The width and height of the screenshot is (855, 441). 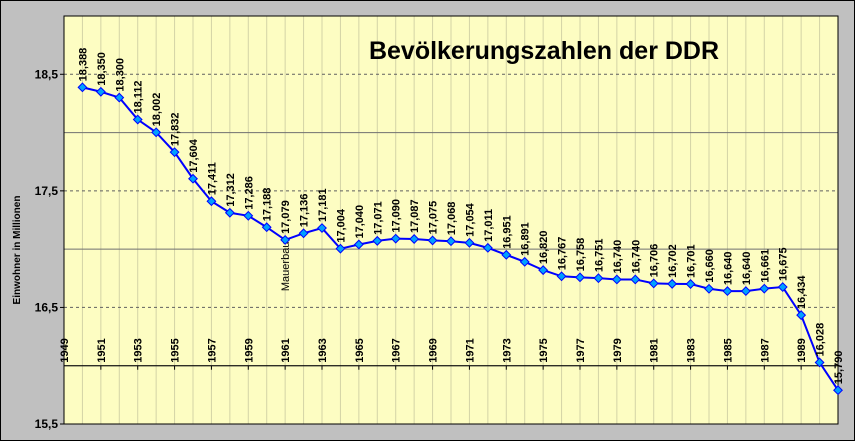 What do you see at coordinates (821, 340) in the screenshot?
I see `data-label: 16,028` at bounding box center [821, 340].